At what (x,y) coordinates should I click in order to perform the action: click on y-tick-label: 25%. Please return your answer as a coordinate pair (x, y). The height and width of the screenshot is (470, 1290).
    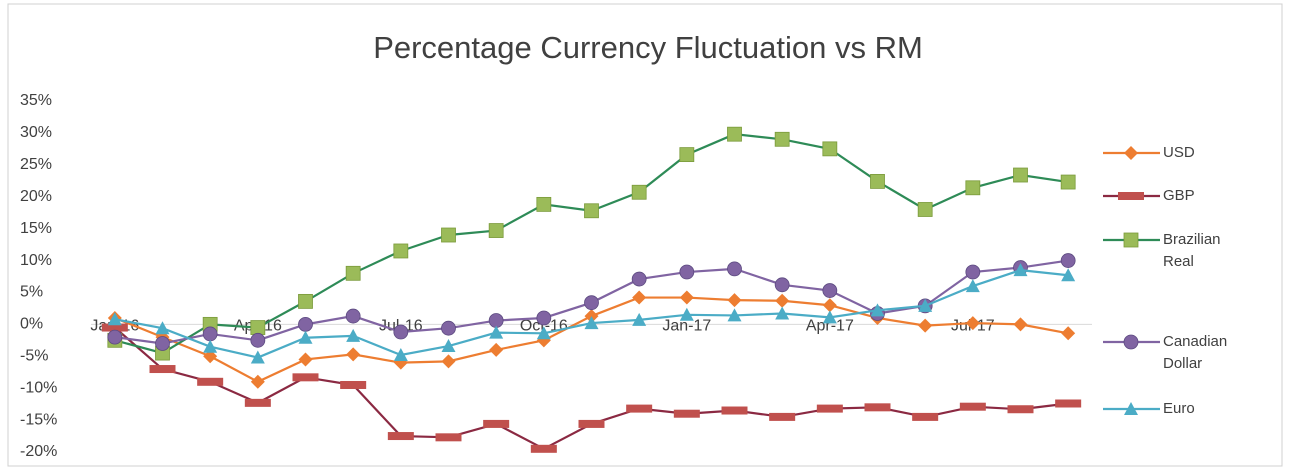
    Looking at the image, I should click on (36, 164).